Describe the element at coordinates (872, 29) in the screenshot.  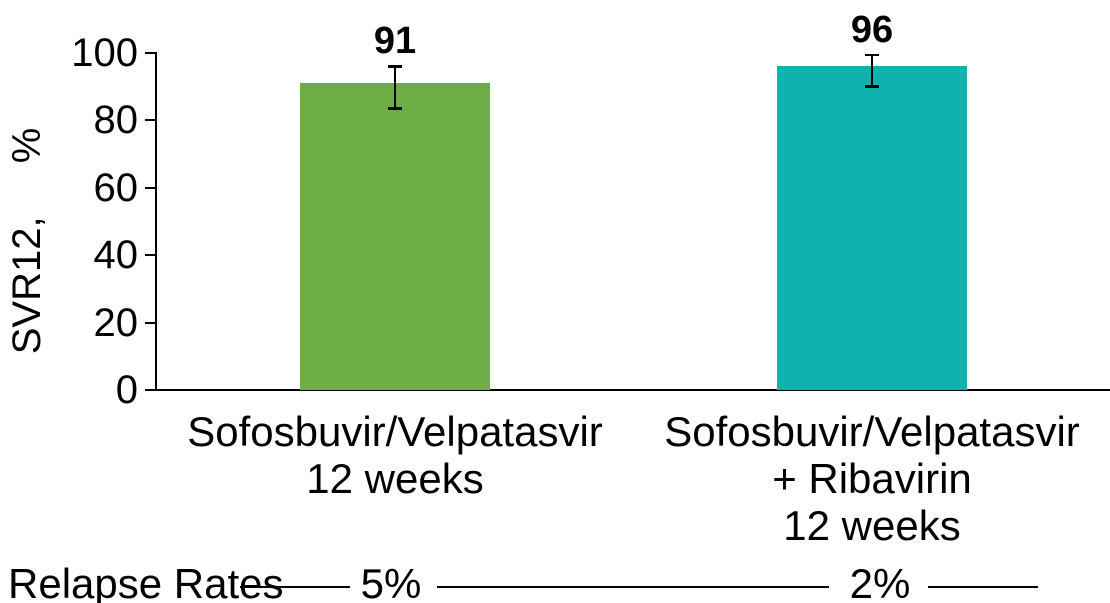
I see `bar-value-label: 96` at that location.